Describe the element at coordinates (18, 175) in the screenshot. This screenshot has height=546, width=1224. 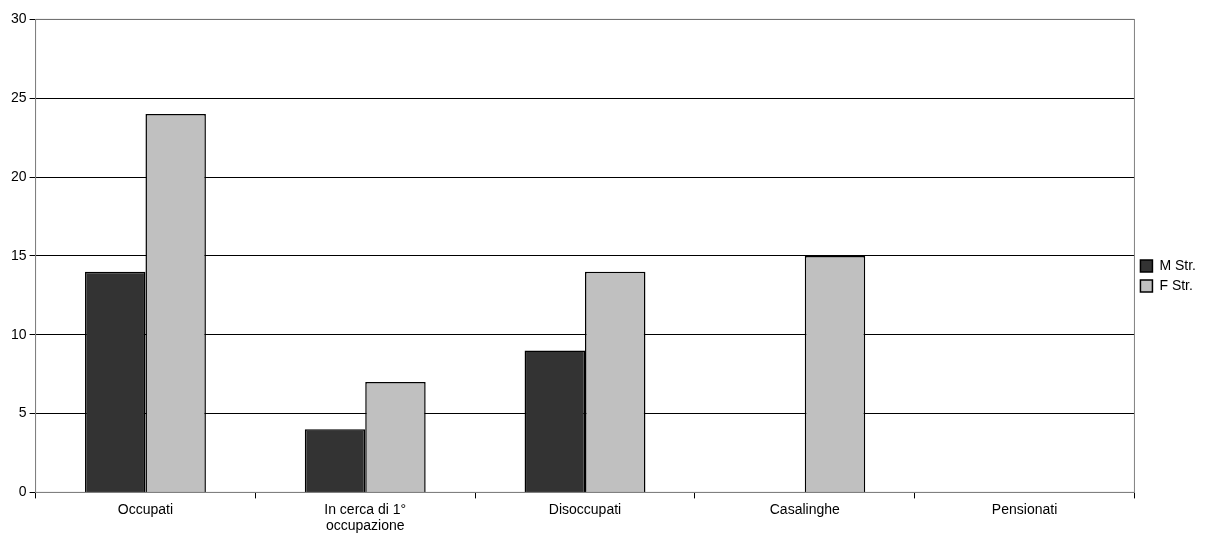
I see `y-tick-label: 20` at that location.